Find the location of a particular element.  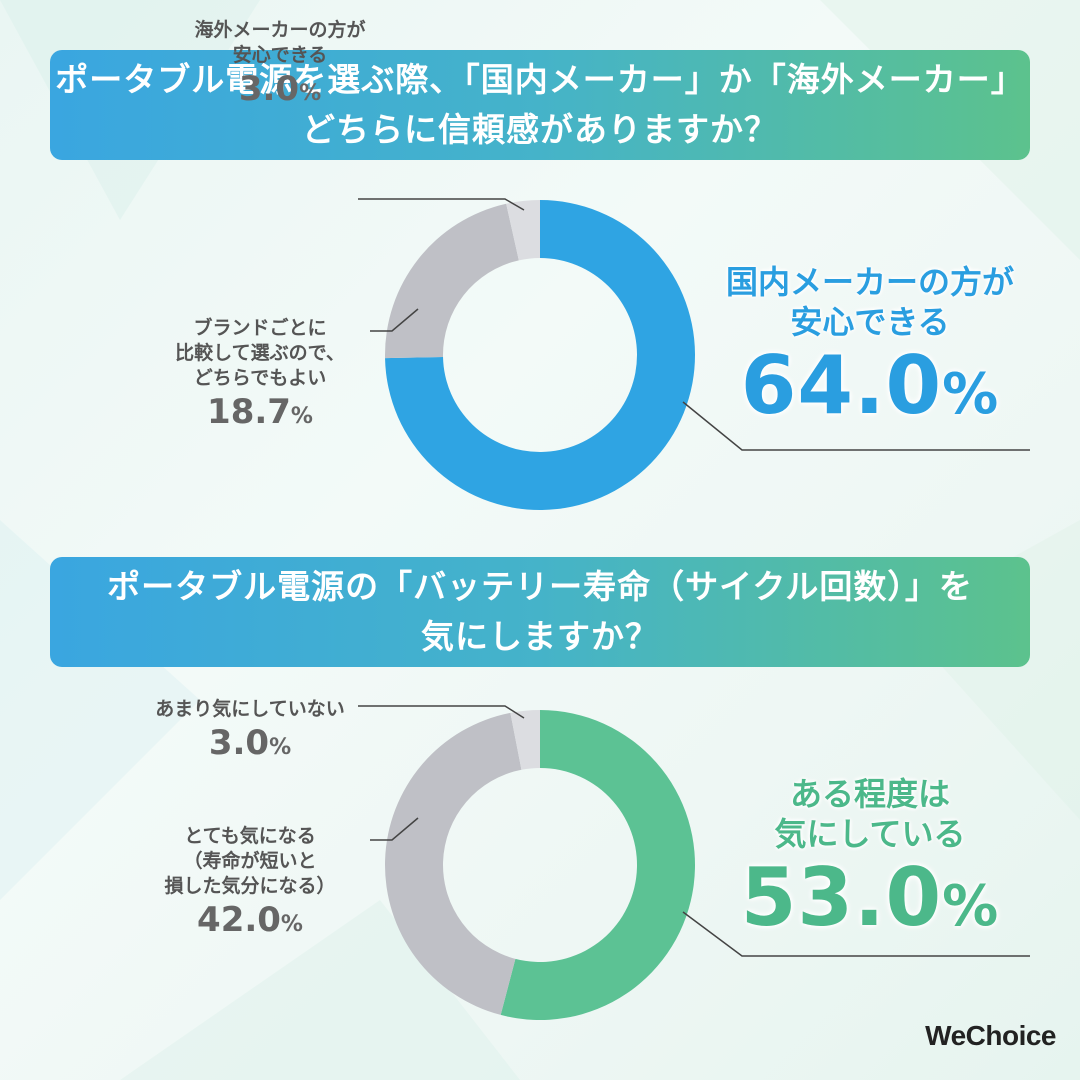

question-2-banner: ポータブル電源の「バッテリー寿命（サイクル回数）」を 気にしますか？ is located at coordinates (540, 612).